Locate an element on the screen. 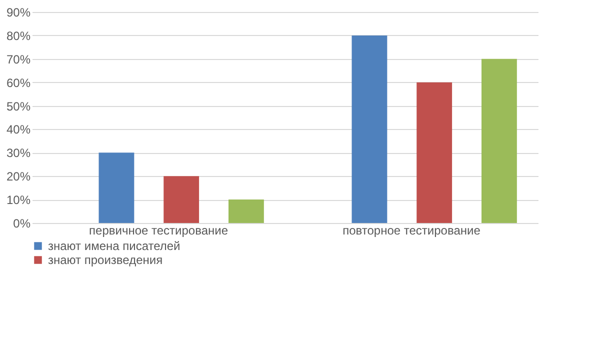 The image size is (605, 340). y-tick-label: 20% is located at coordinates (18, 177).